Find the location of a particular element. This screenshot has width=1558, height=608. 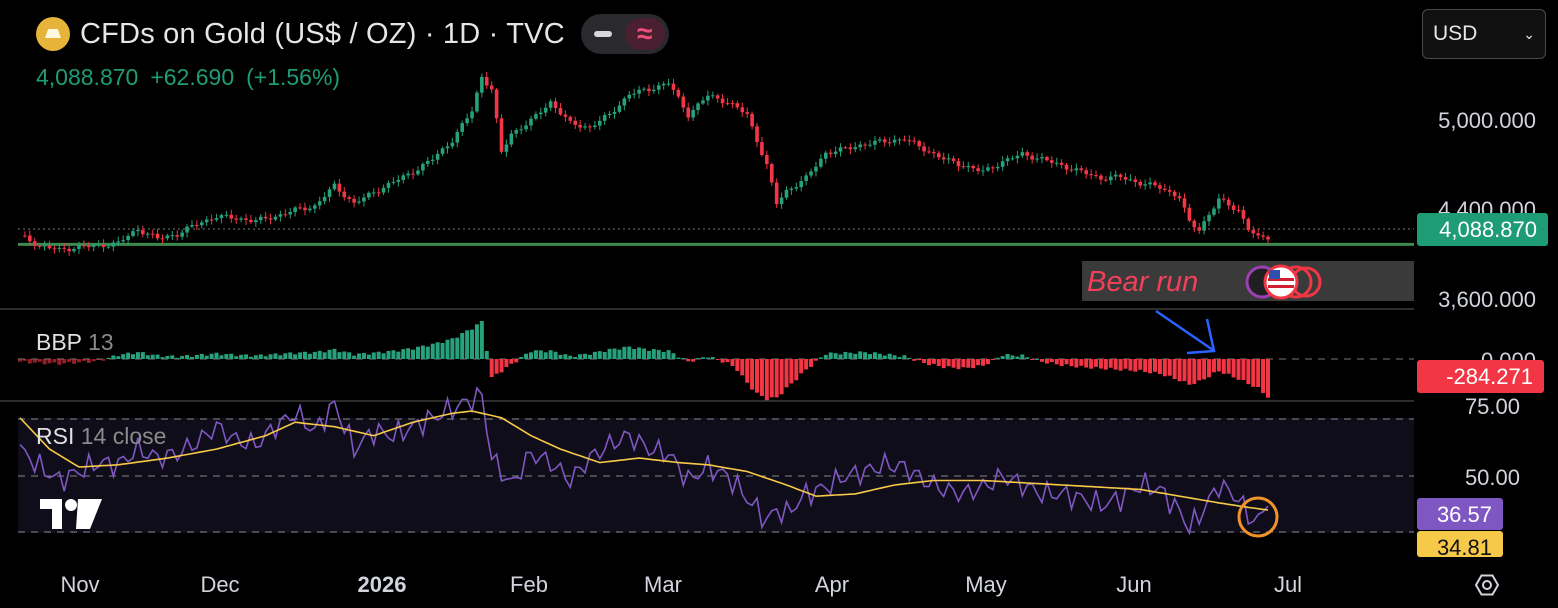

arrow-annotation is located at coordinates (1185, 332).